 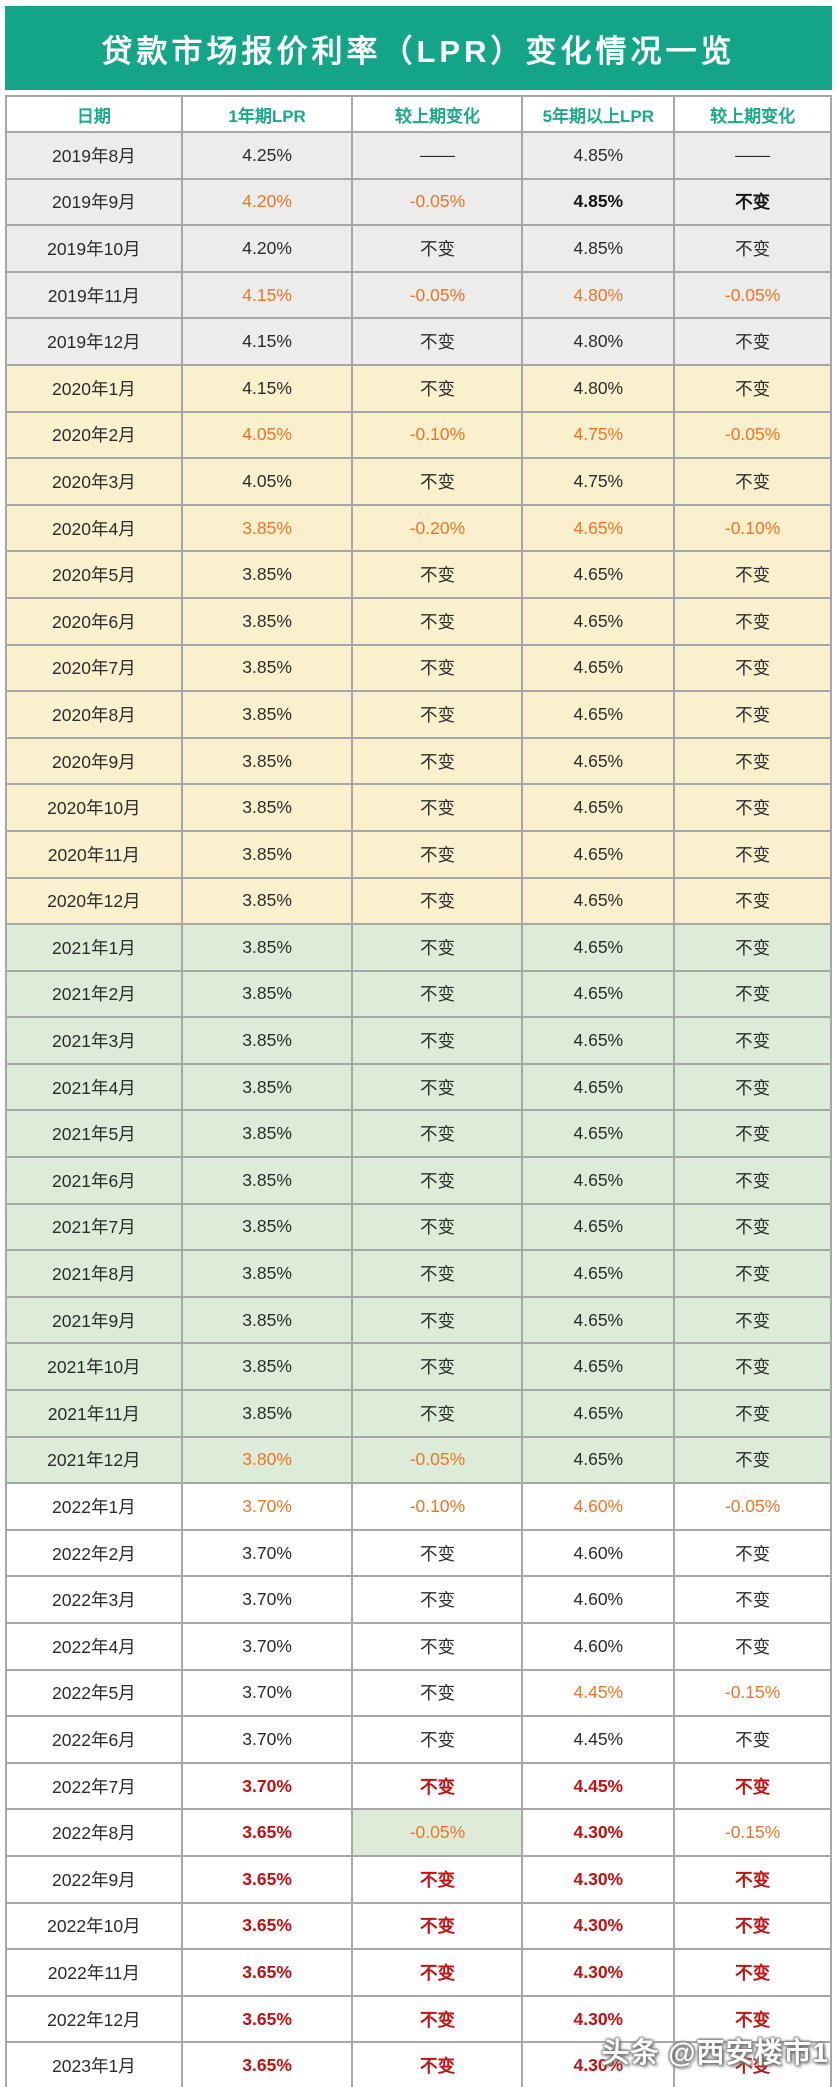 I want to click on table-row: 2021年10月 3.85% 不变 4.65% 不变, so click(x=418, y=1367).